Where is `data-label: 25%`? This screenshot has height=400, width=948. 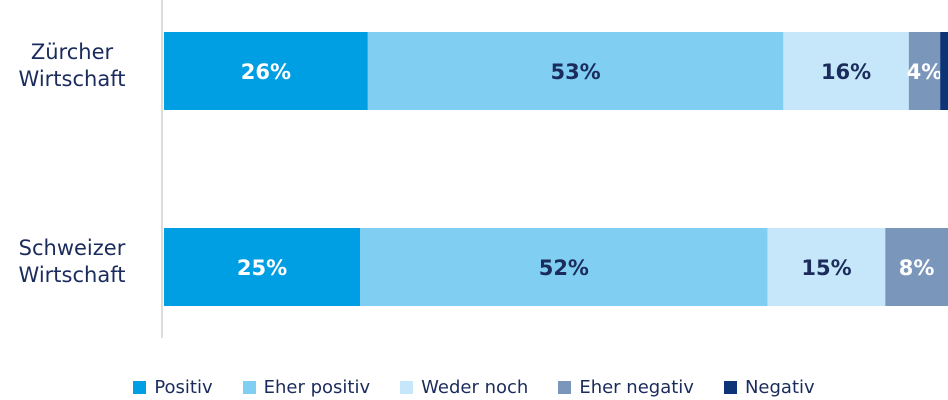
data-label: 25% is located at coordinates (262, 268).